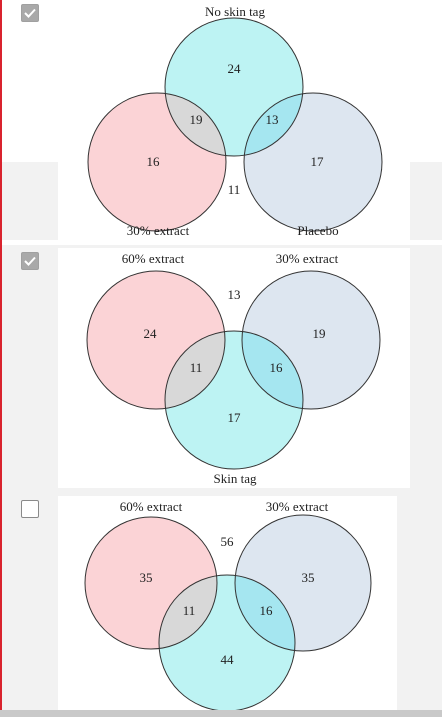 The width and height of the screenshot is (442, 717). Describe the element at coordinates (319, 333) in the screenshot. I see `value-30-only: 19` at that location.